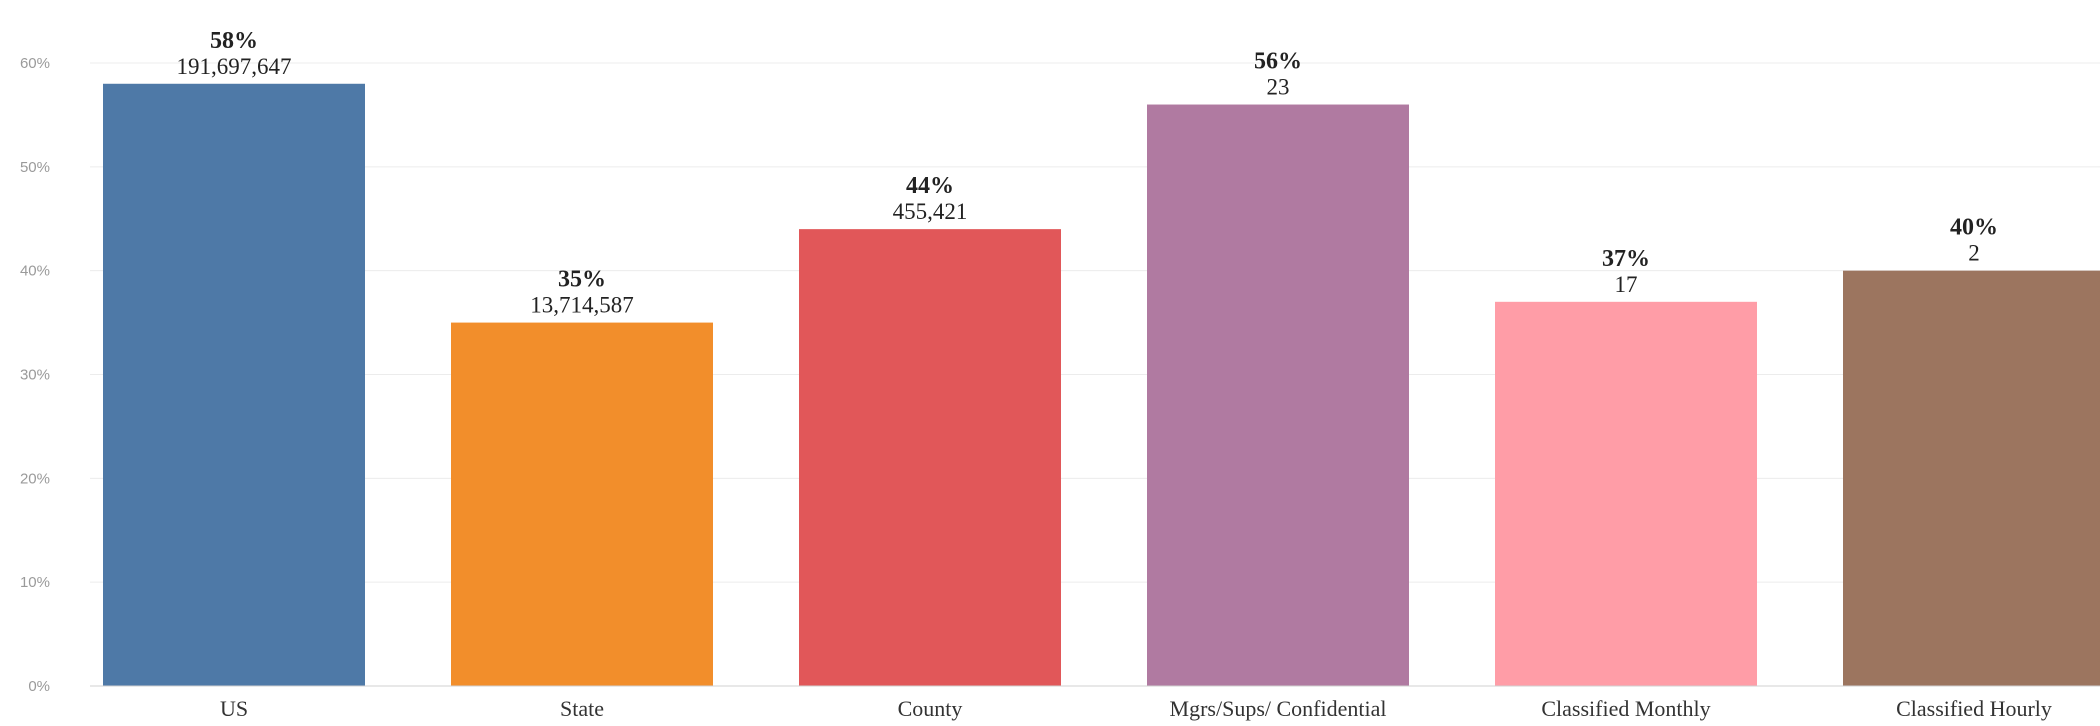  What do you see at coordinates (930, 211) in the screenshot?
I see `bar-count-label: 455,421` at bounding box center [930, 211].